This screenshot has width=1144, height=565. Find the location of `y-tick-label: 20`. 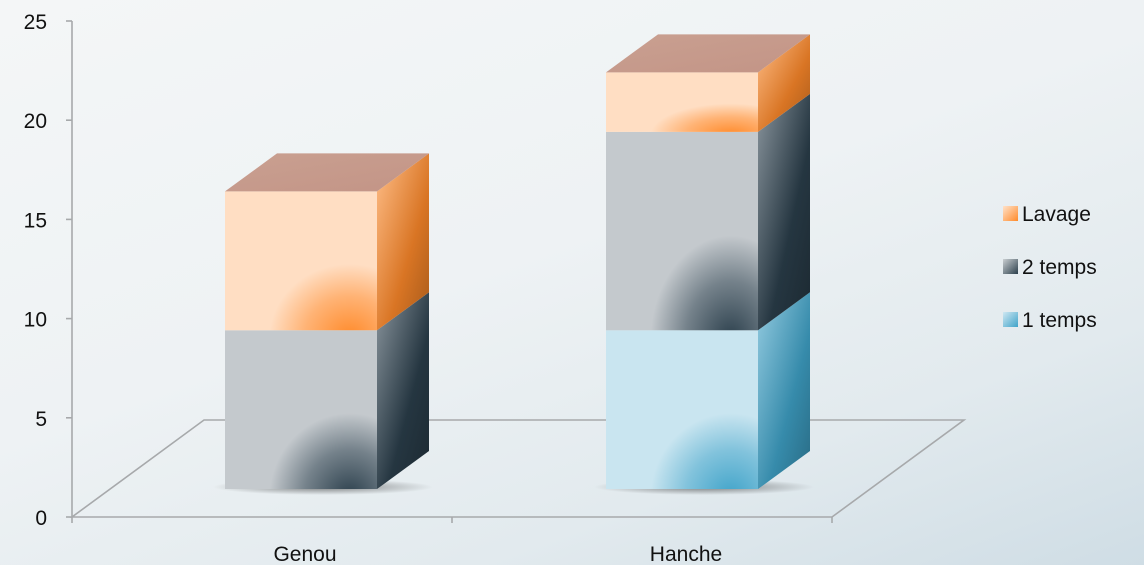

y-tick-label: 20 is located at coordinates (35, 121).